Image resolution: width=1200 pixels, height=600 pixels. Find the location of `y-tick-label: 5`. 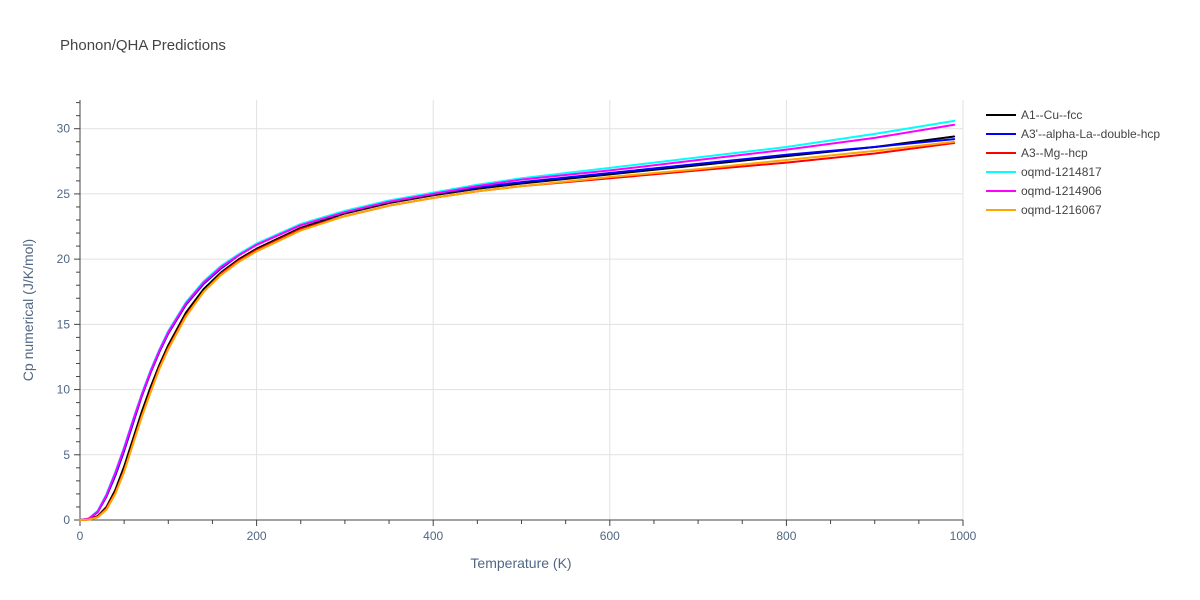

y-tick-label: 5 is located at coordinates (66, 455).